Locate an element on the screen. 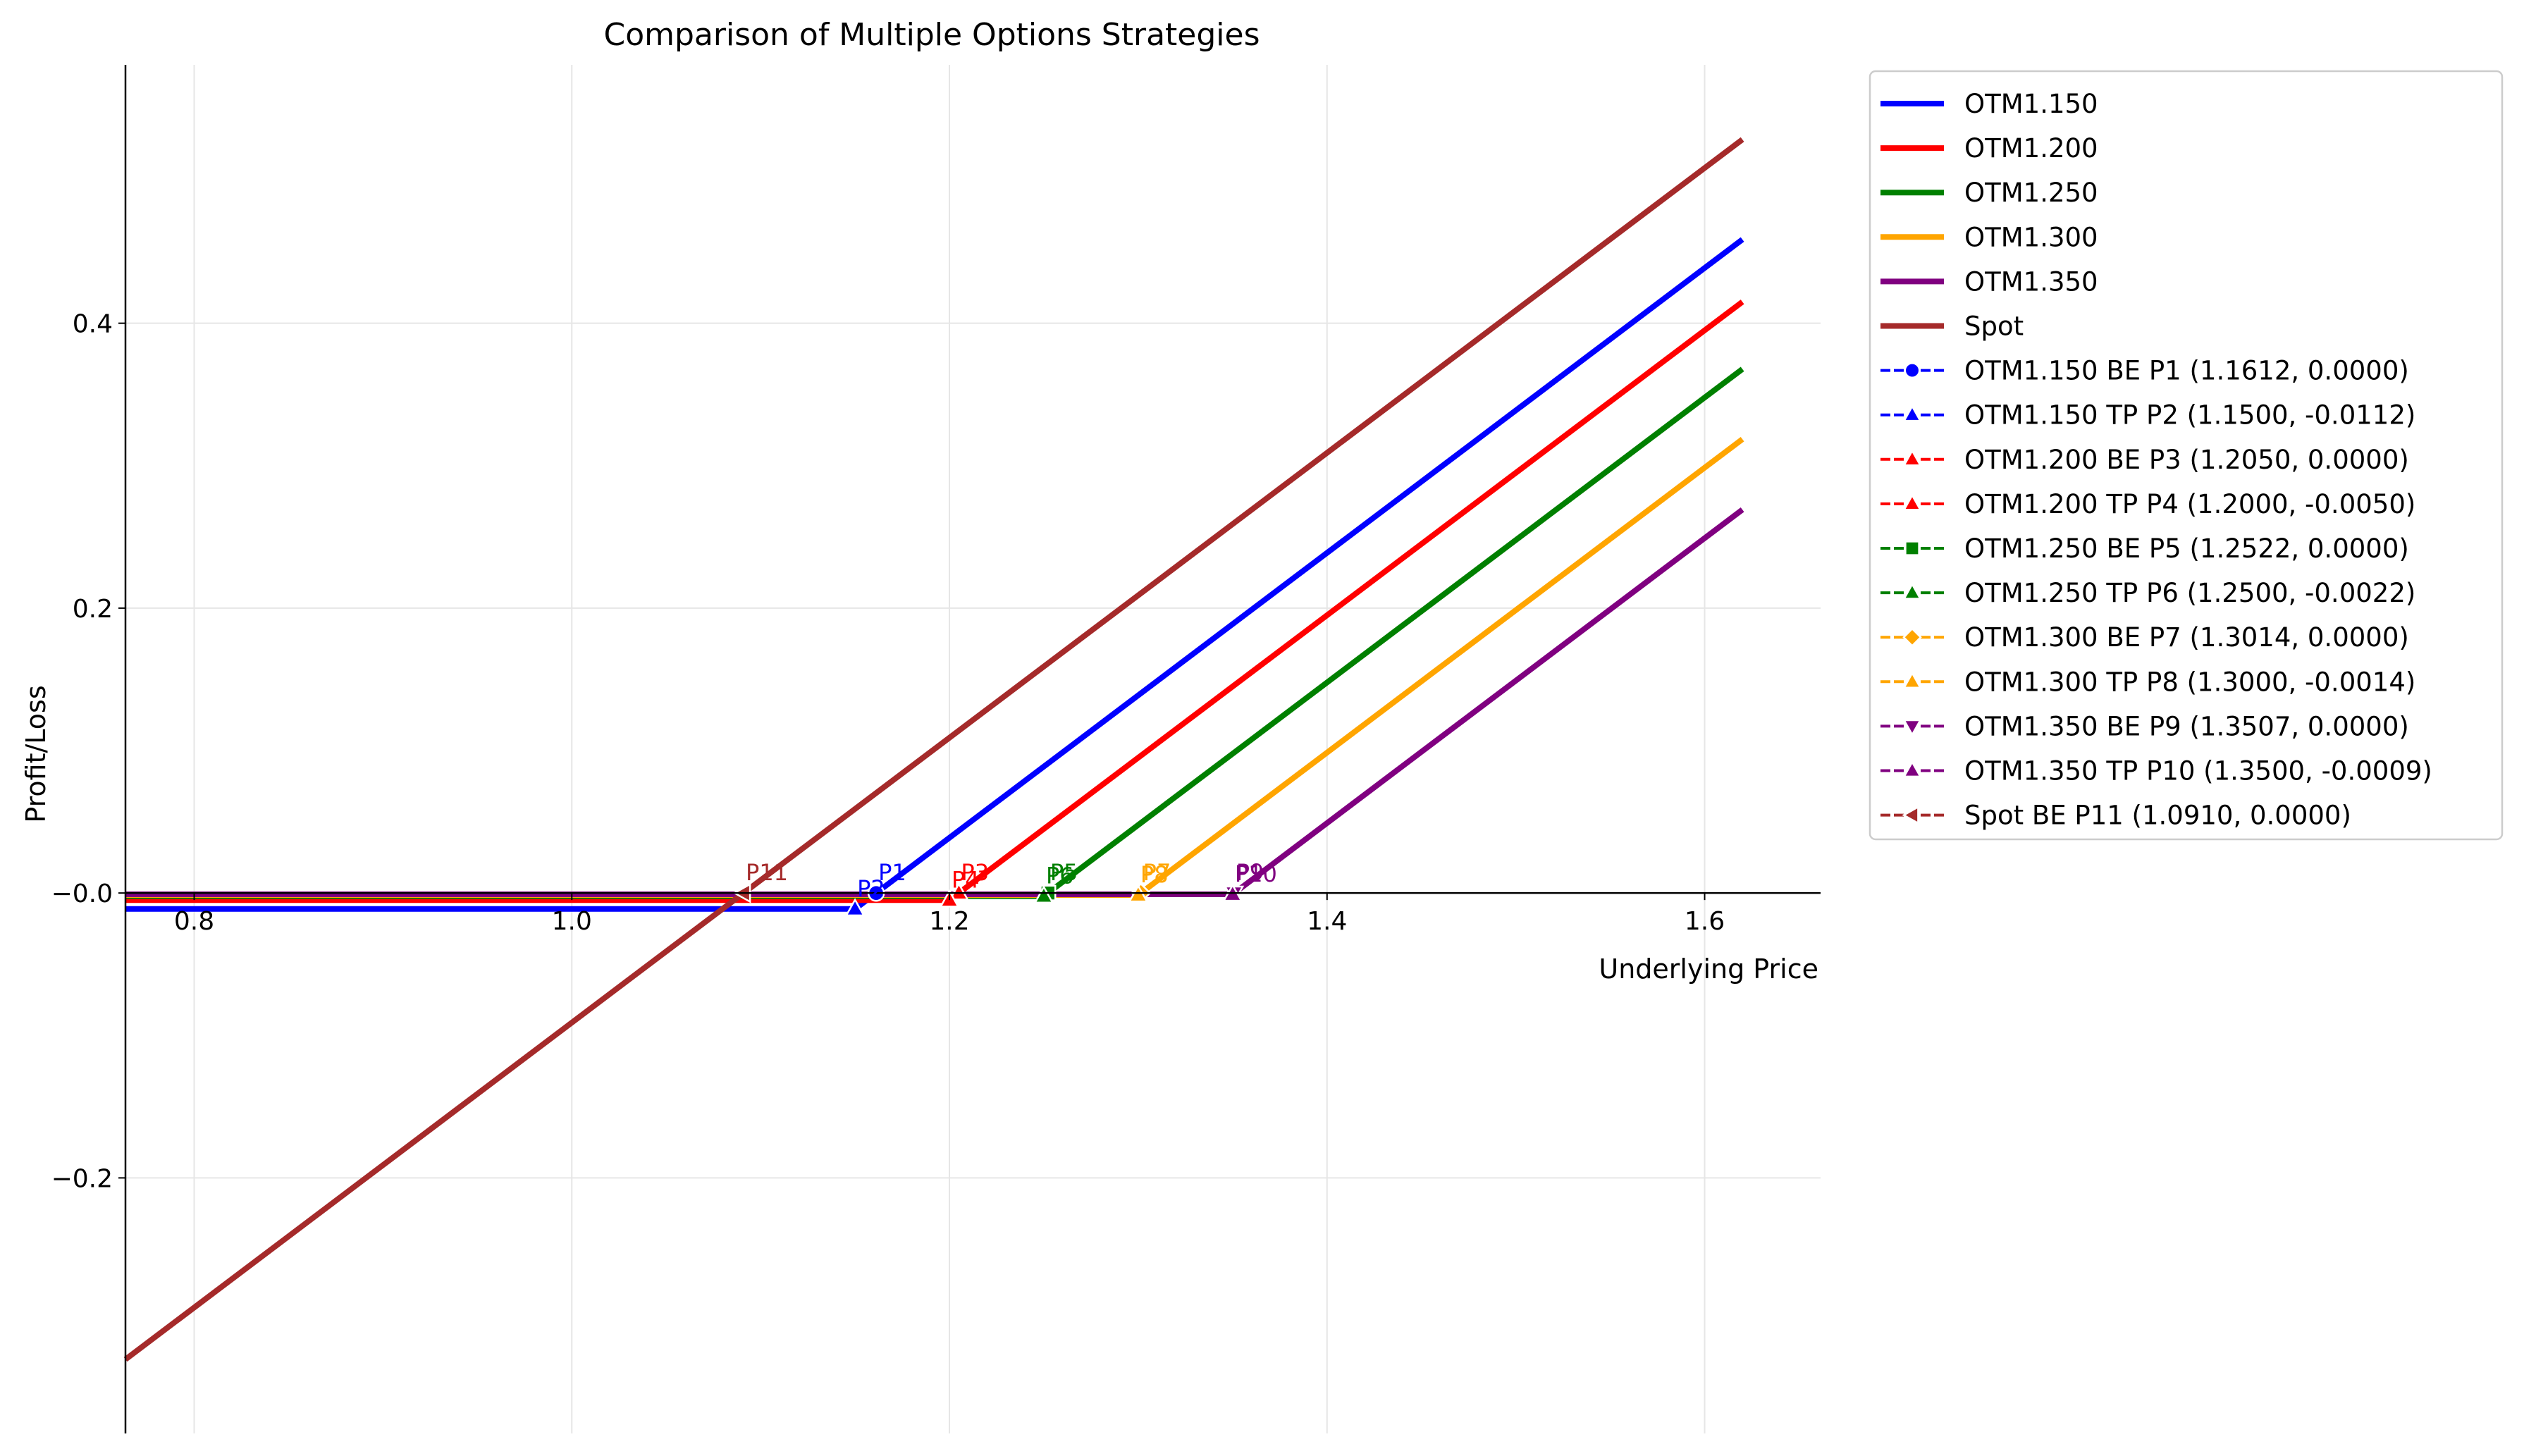 The image size is (2524, 1456). x-tick-label: 1.4 is located at coordinates (1327, 922).